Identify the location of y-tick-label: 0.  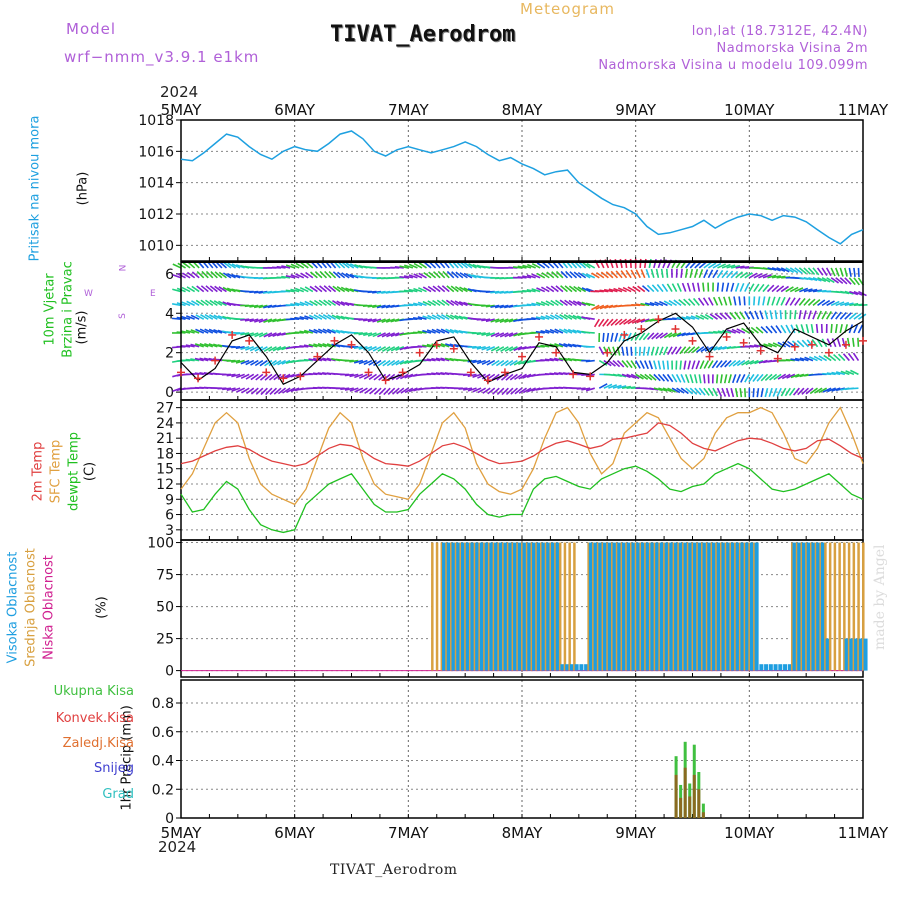
(169, 393).